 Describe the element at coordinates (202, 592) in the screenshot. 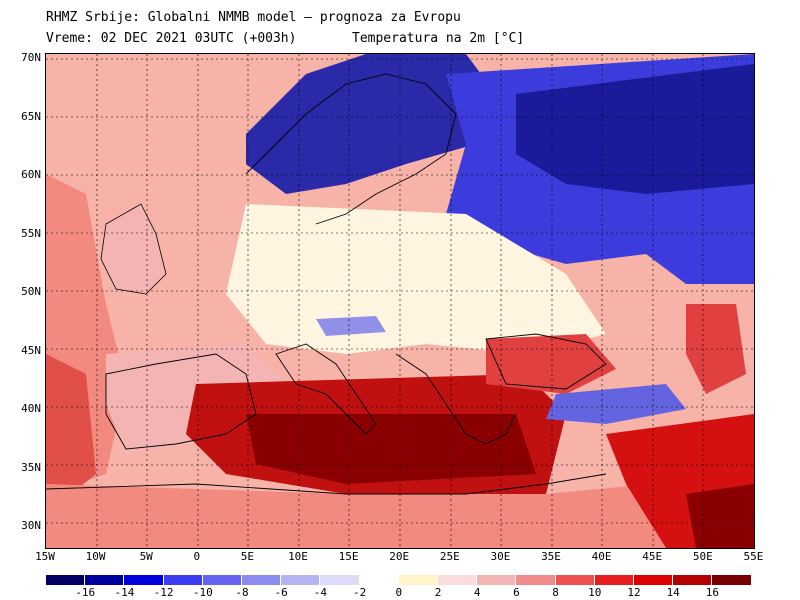

I see `colorbar-tick-label: -10` at that location.